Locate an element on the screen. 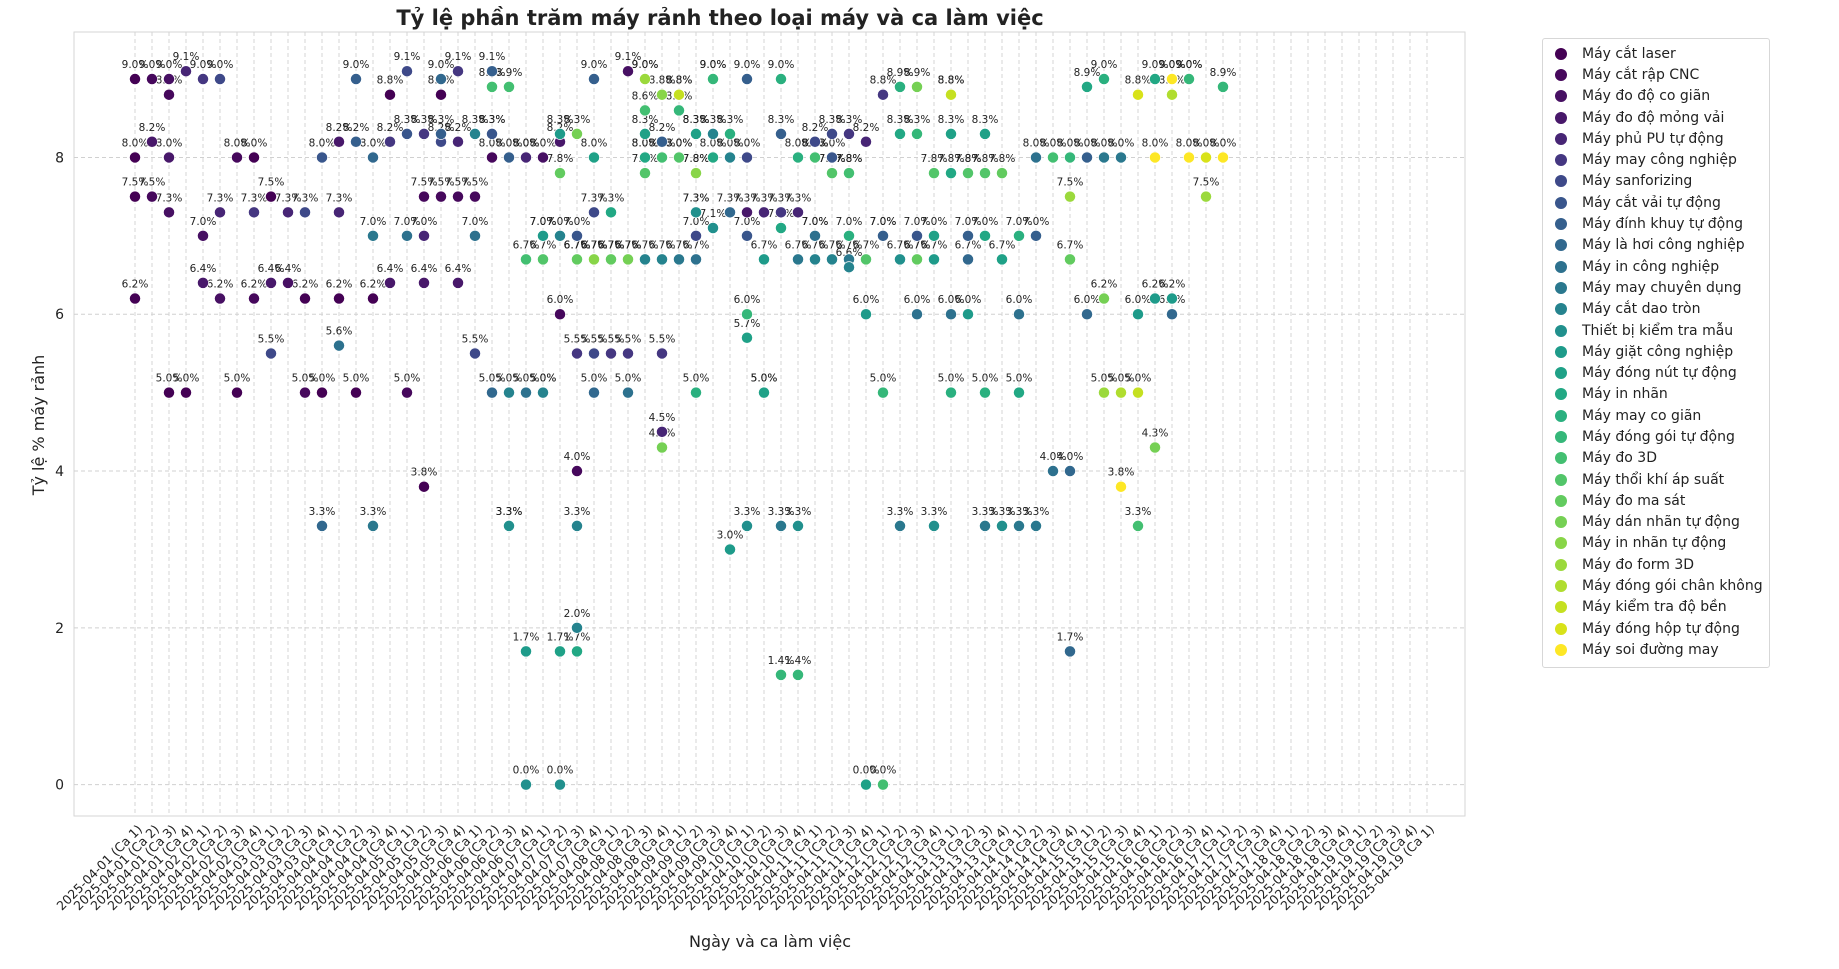  data-label: 6.0% is located at coordinates (951, 300).